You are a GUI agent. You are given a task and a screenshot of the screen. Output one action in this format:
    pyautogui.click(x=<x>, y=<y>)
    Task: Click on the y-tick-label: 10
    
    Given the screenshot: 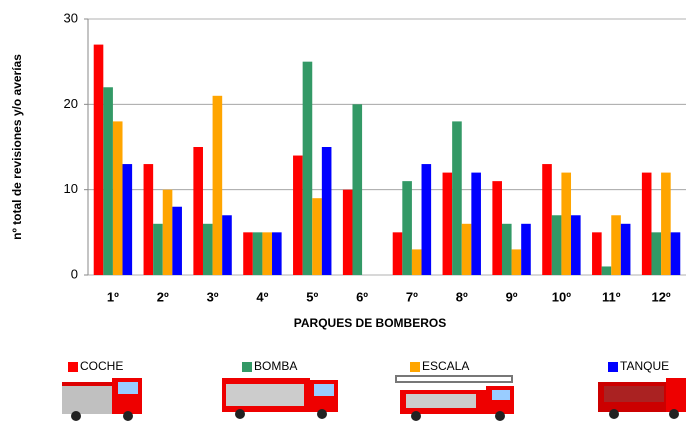 What is the action you would take?
    pyautogui.click(x=71, y=188)
    